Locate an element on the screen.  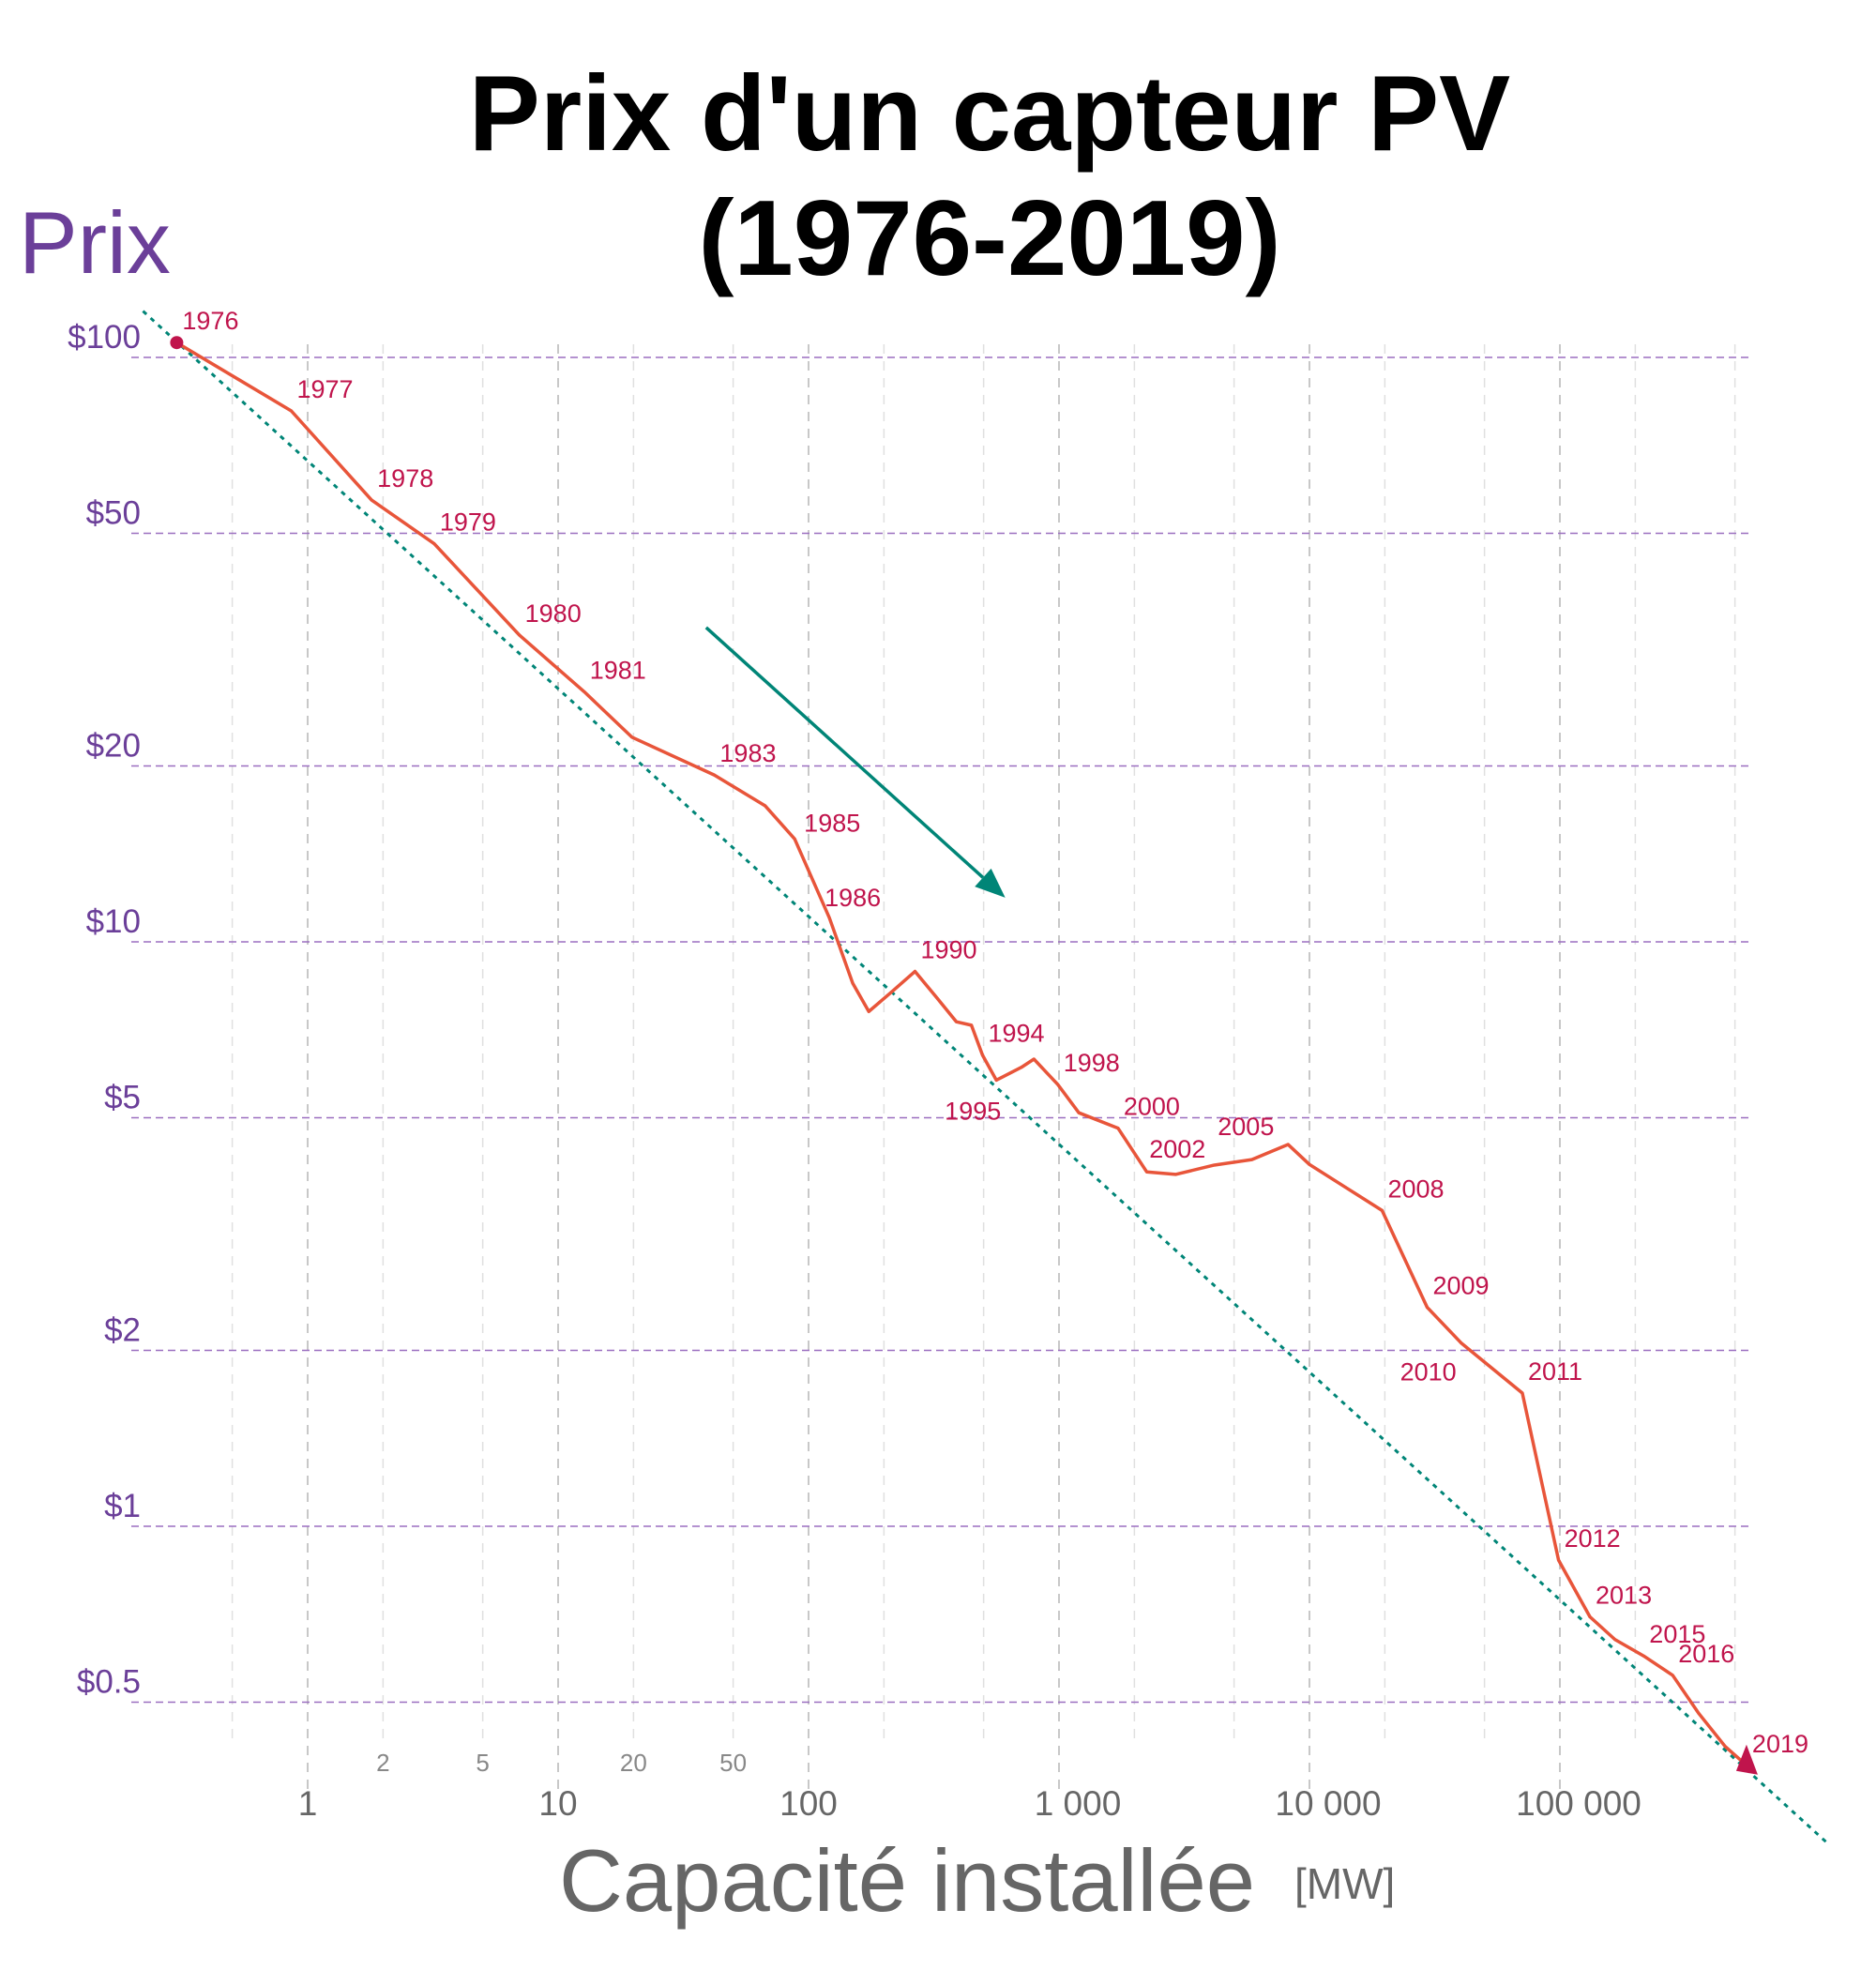
x-tick-label: 100 is located at coordinates (808, 1803).